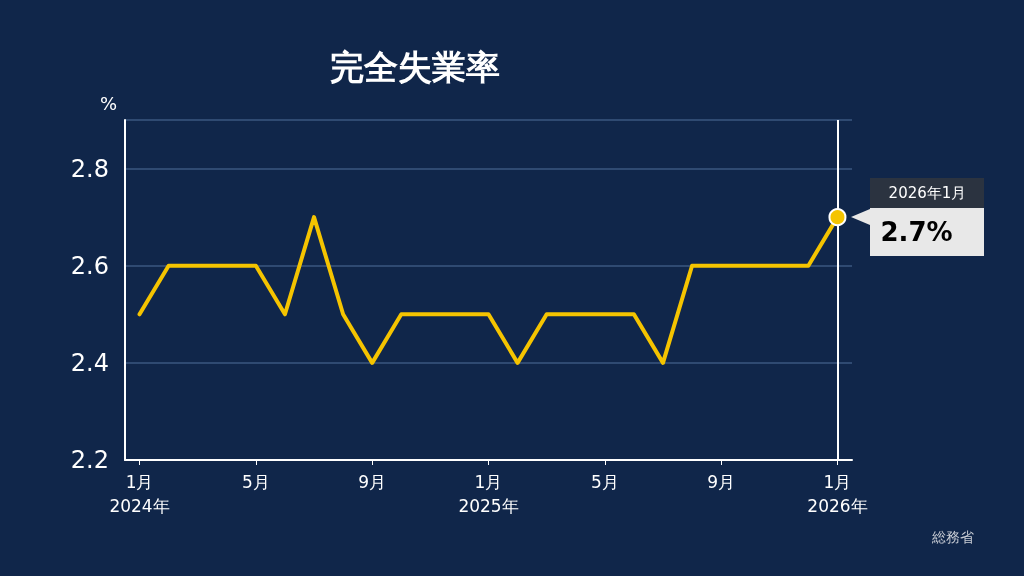 This screenshot has height=576, width=1024. I want to click on text: 2.7%, so click(927, 232).